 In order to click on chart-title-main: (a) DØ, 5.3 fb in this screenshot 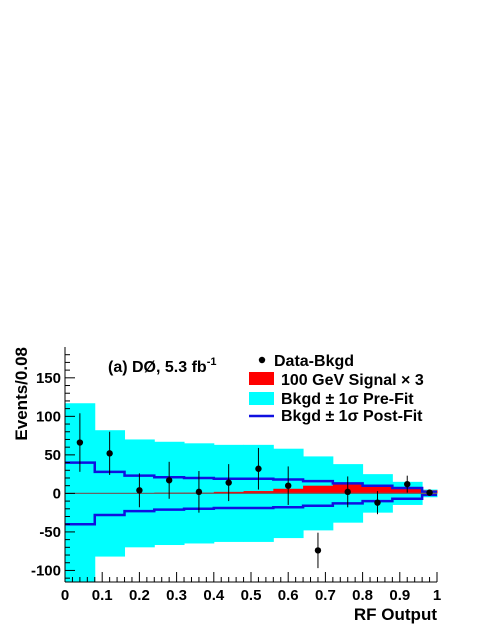, I will do `click(157, 367)`.